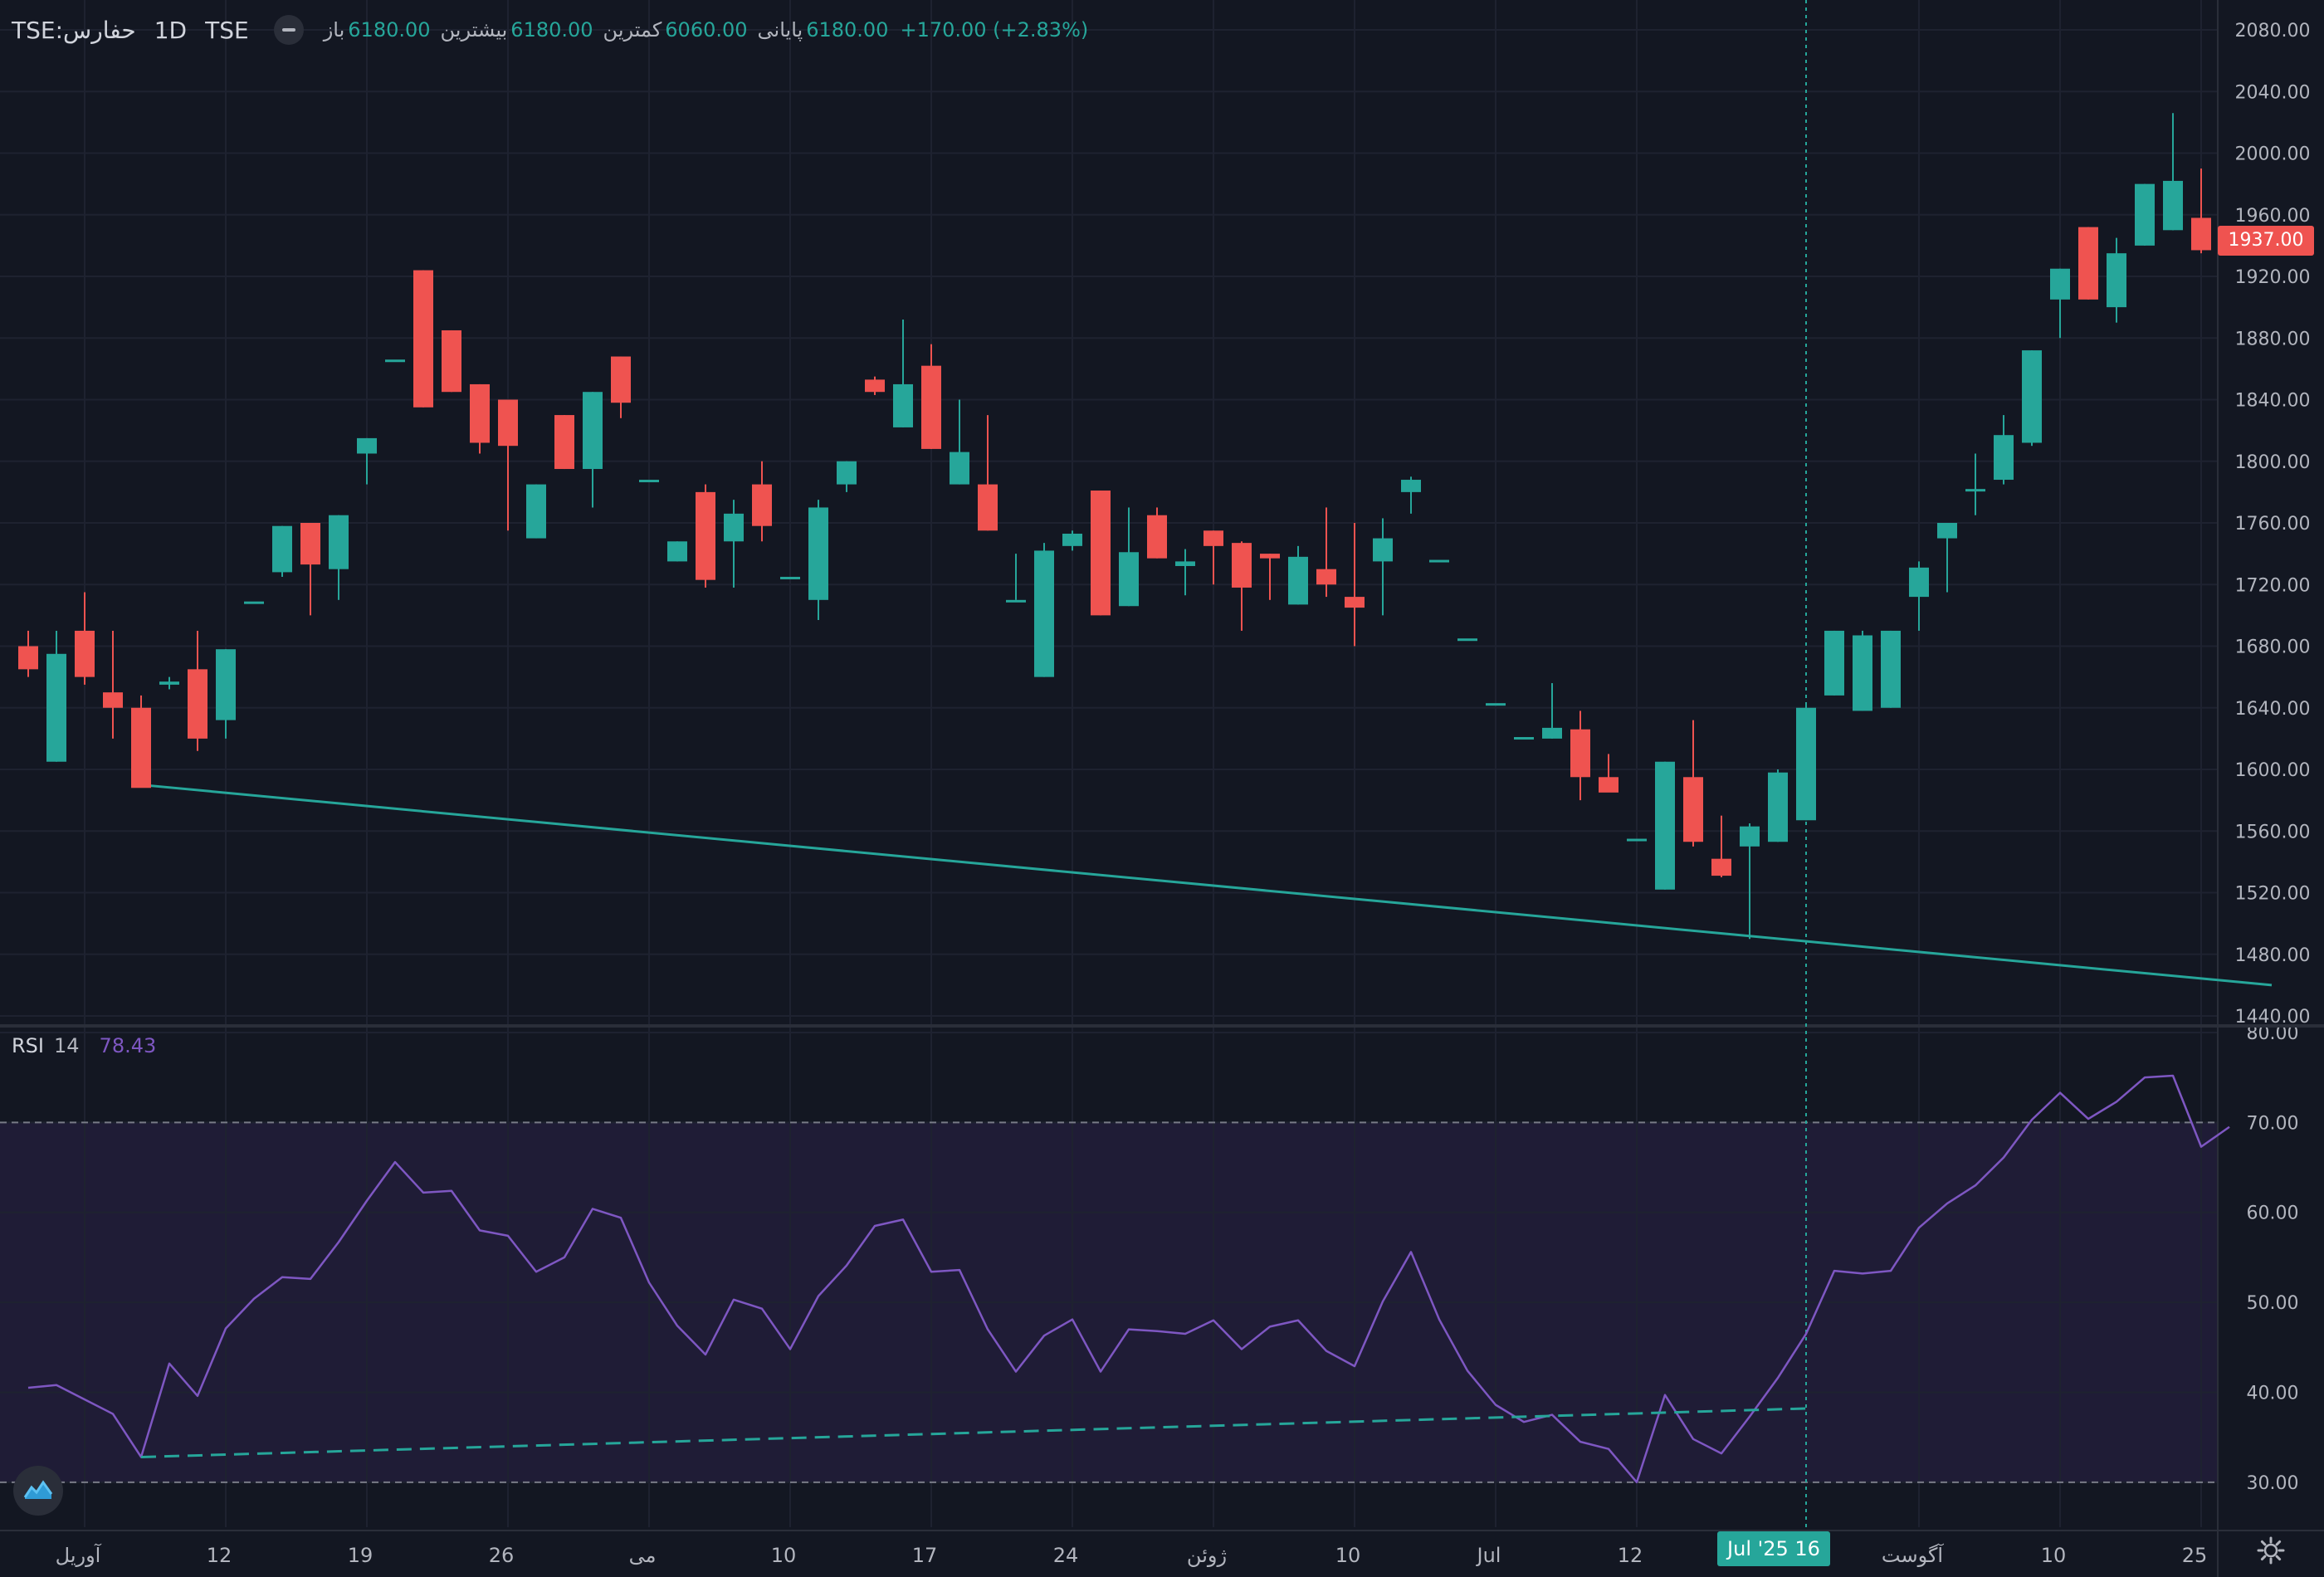  I want to click on price-axis-tick: 1600.00, so click(2273, 770).